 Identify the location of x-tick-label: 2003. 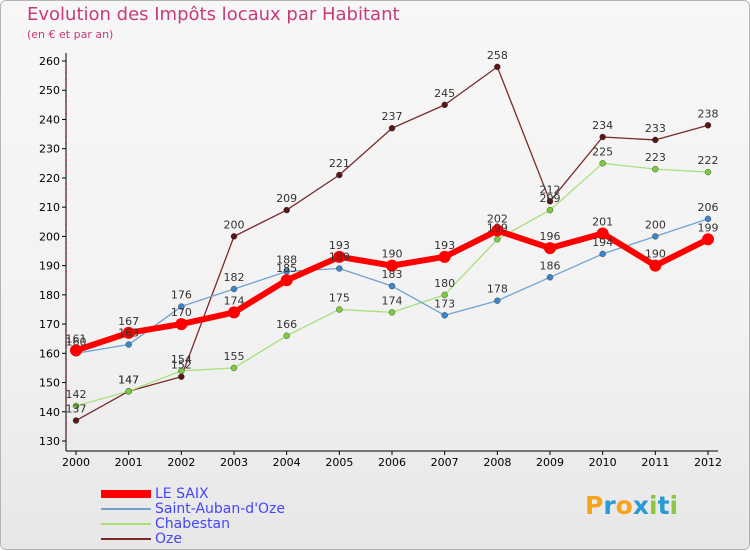
(234, 462).